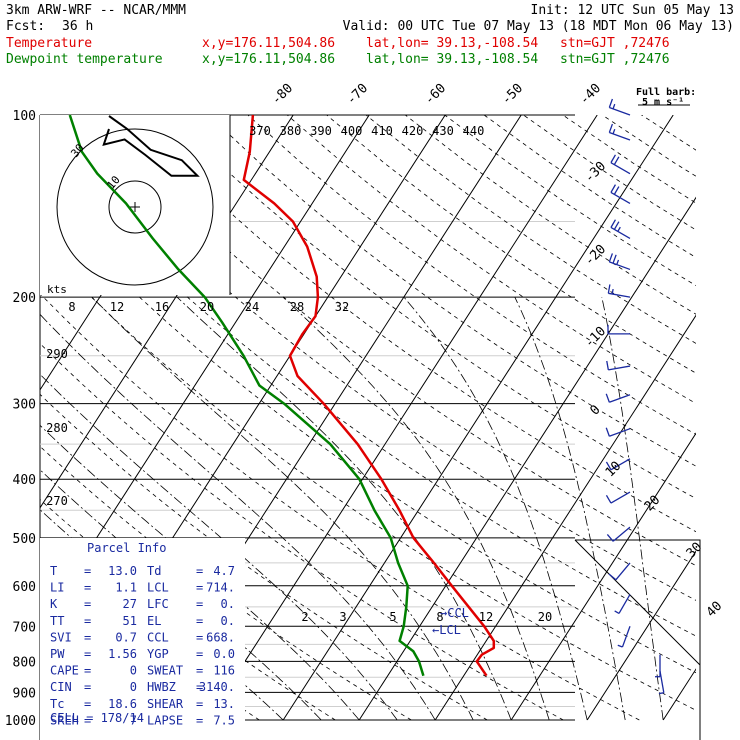 The image size is (740, 740). Describe the element at coordinates (24, 298) in the screenshot. I see `pressure-tick-label: 200` at that location.